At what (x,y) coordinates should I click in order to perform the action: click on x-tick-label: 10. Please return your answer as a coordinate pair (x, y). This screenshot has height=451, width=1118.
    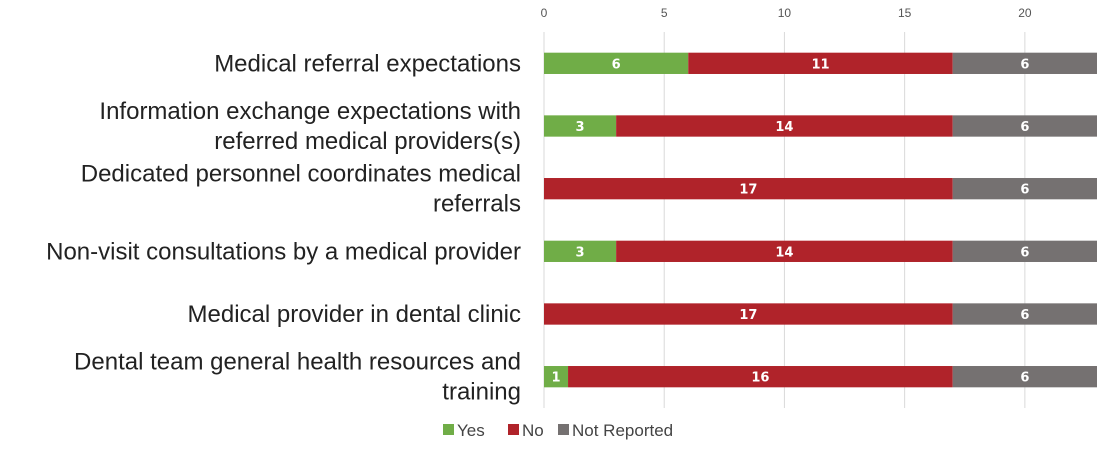
    Looking at the image, I should click on (785, 13).